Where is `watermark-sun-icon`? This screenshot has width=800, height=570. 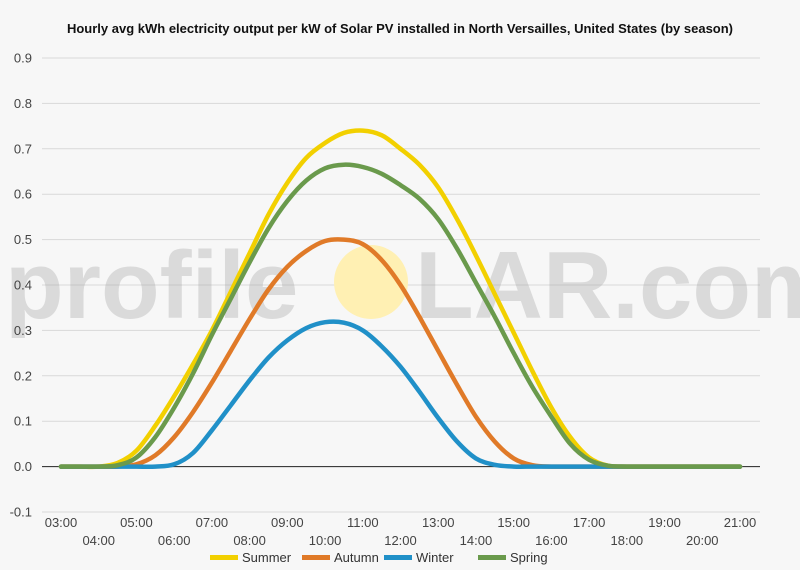
watermark-sun-icon is located at coordinates (371, 282).